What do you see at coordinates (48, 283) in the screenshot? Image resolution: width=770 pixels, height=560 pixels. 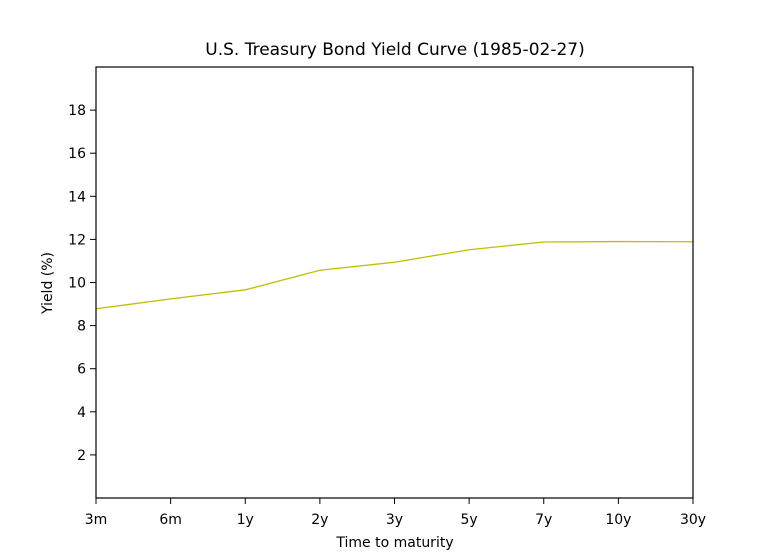 I see `y-axis-label: Yield (%)` at bounding box center [48, 283].